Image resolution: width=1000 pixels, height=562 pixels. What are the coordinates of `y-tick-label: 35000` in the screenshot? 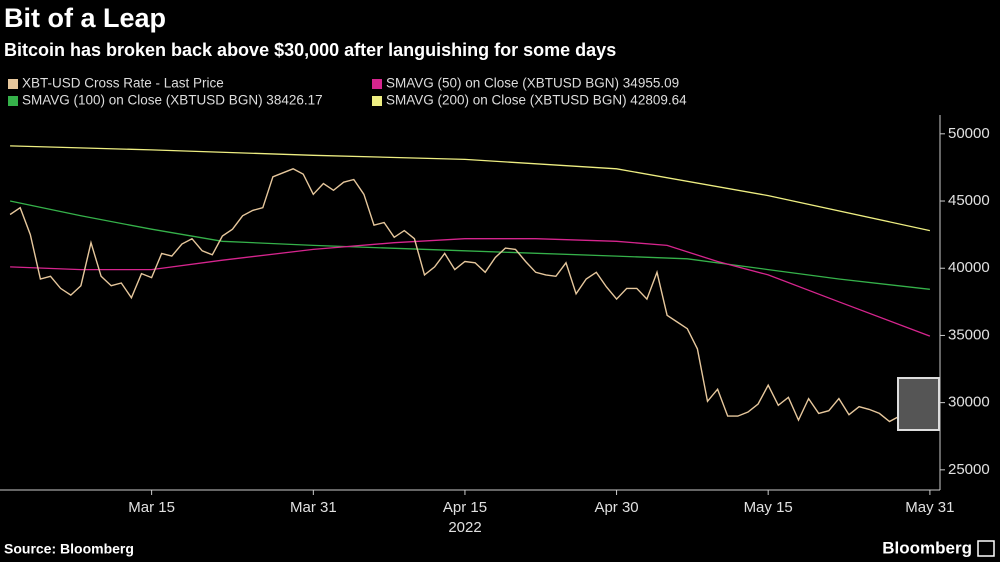 It's located at (969, 334).